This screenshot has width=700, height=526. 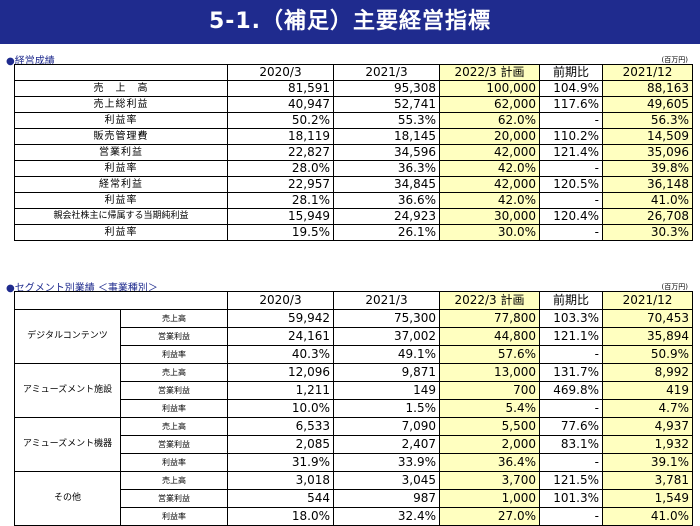 I want to click on value-cell: 50.2%, so click(x=280, y=120).